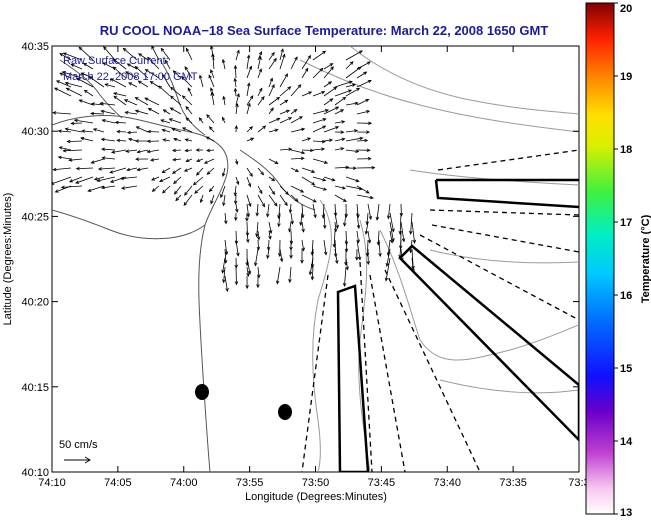 Image resolution: width=651 pixels, height=523 pixels. What do you see at coordinates (626, 369) in the screenshot?
I see `colorbar-tick-label: 15` at bounding box center [626, 369].